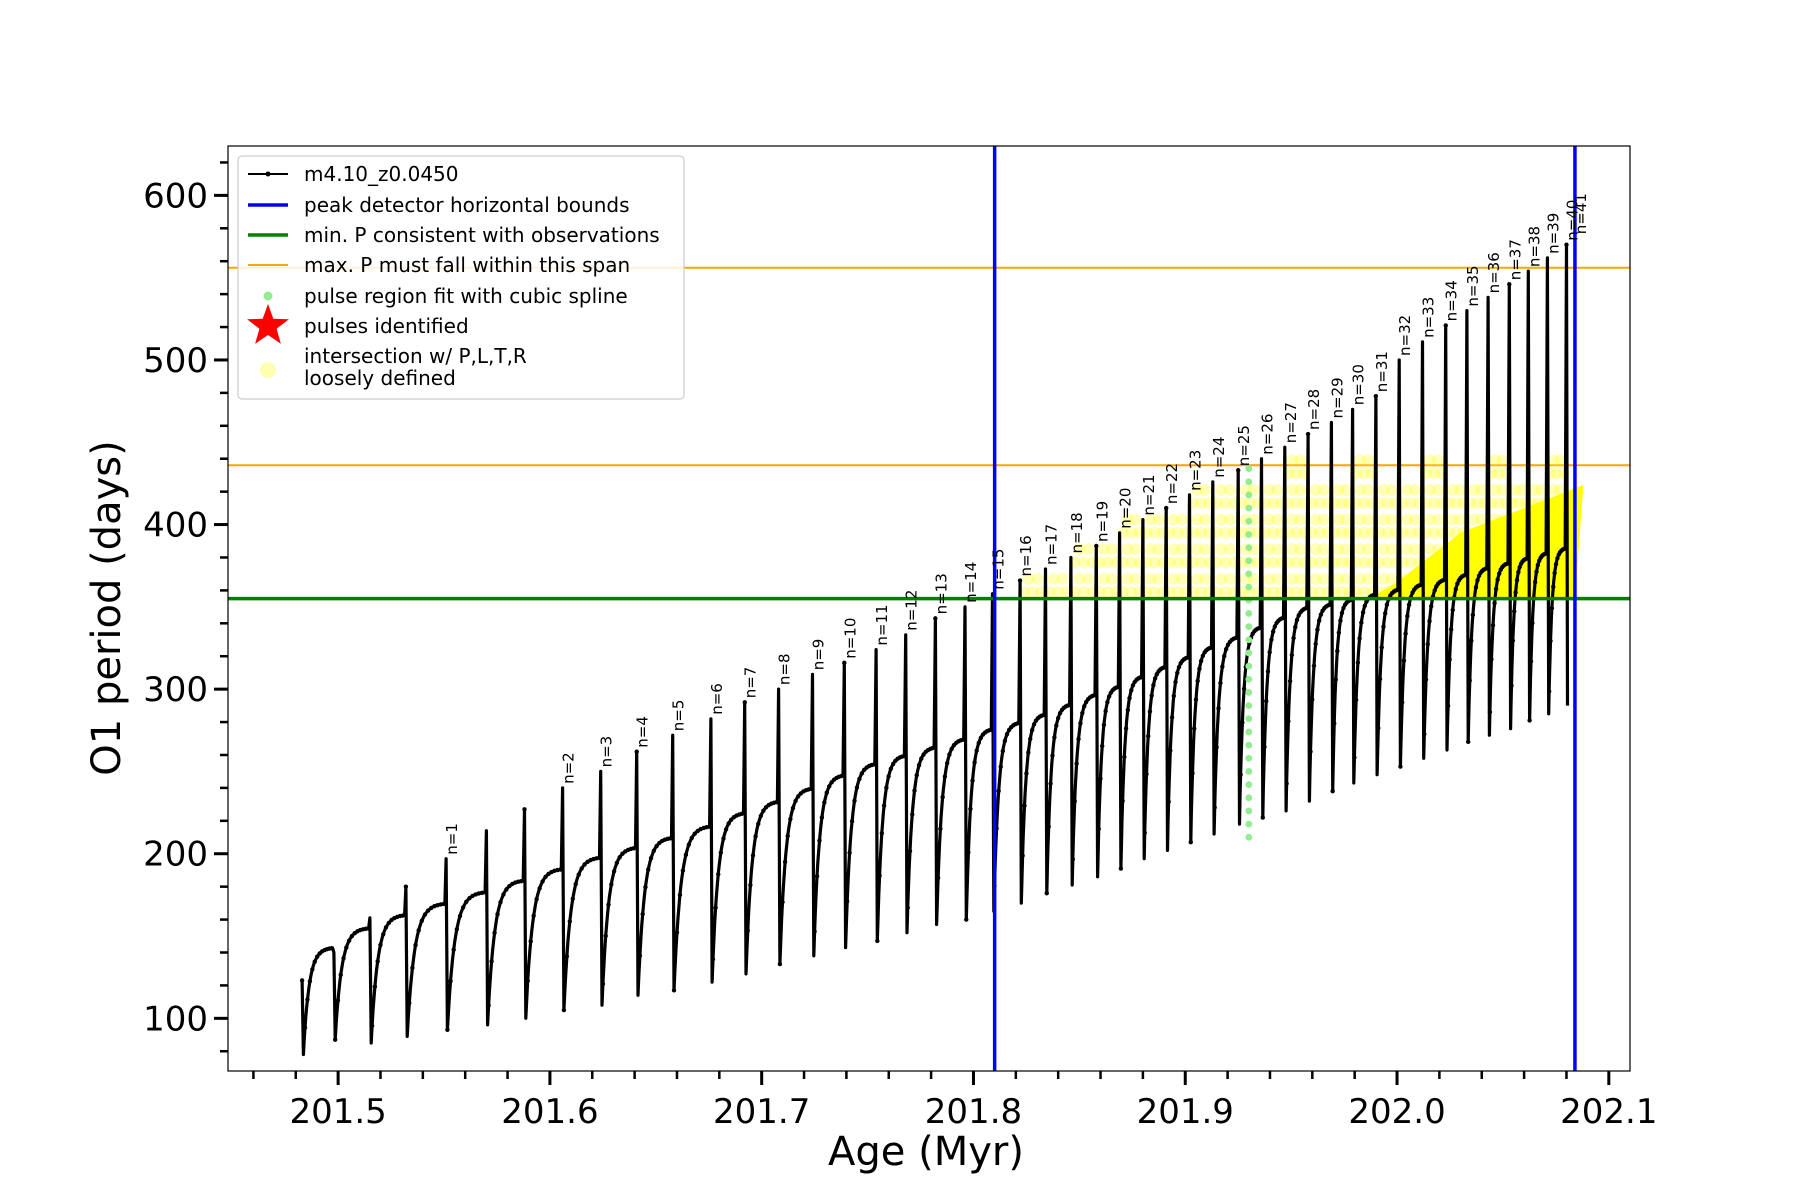 Image resolution: width=1800 pixels, height=1200 pixels. Describe the element at coordinates (1077, 532) in the screenshot. I see `pulse-label: n=18` at that location.